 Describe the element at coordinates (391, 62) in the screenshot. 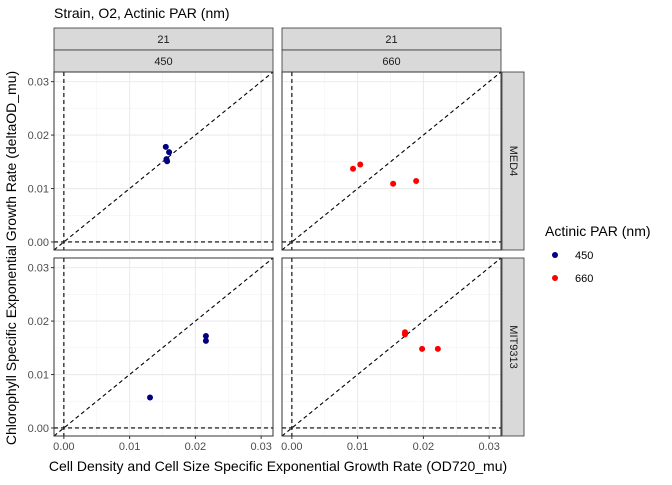

I see `strip-par-label: 660` at that location.